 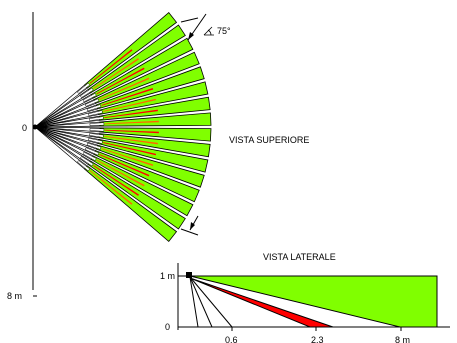 I want to click on angle-pointer-bottom, so click(x=189, y=232).